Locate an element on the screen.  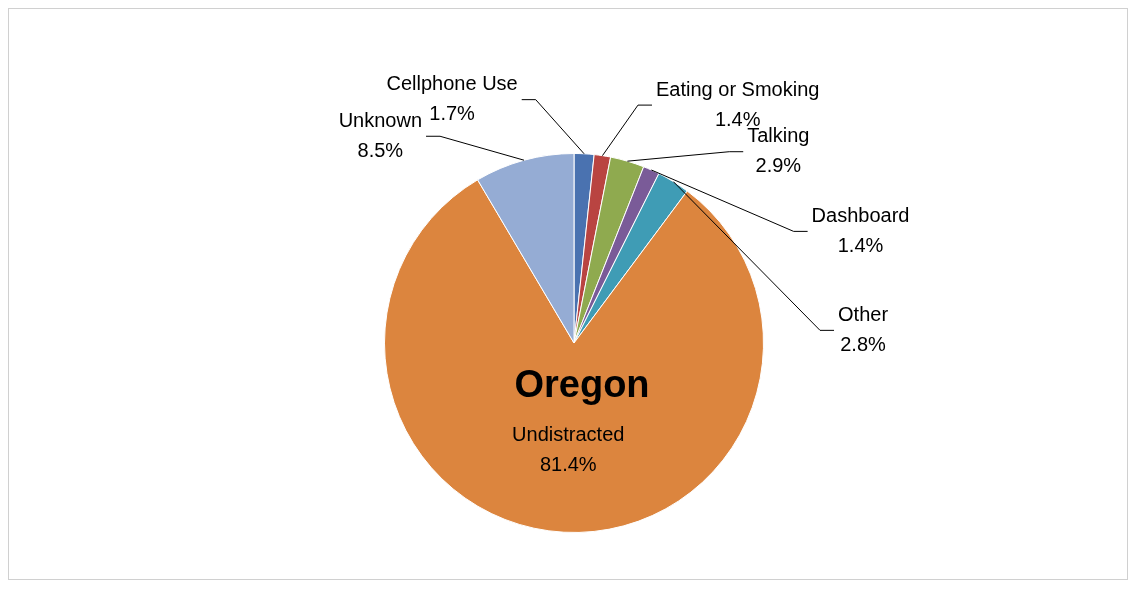
data-label: 8.5% is located at coordinates (380, 149).